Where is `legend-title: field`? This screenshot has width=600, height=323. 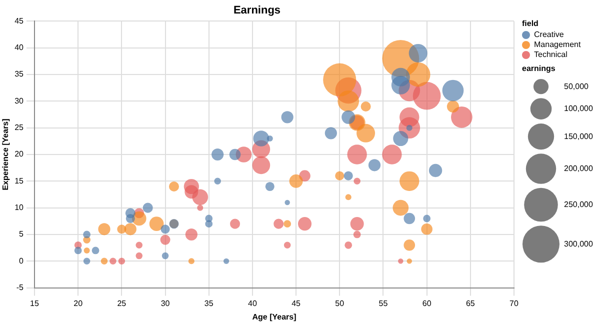 legend-title: field is located at coordinates (530, 23).